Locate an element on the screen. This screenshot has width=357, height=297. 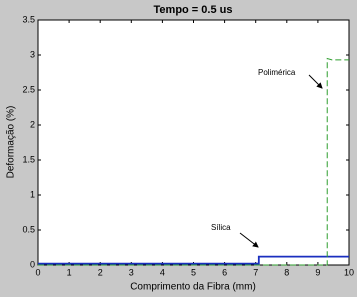
y-tick-label: 3 is located at coordinates (32, 54).